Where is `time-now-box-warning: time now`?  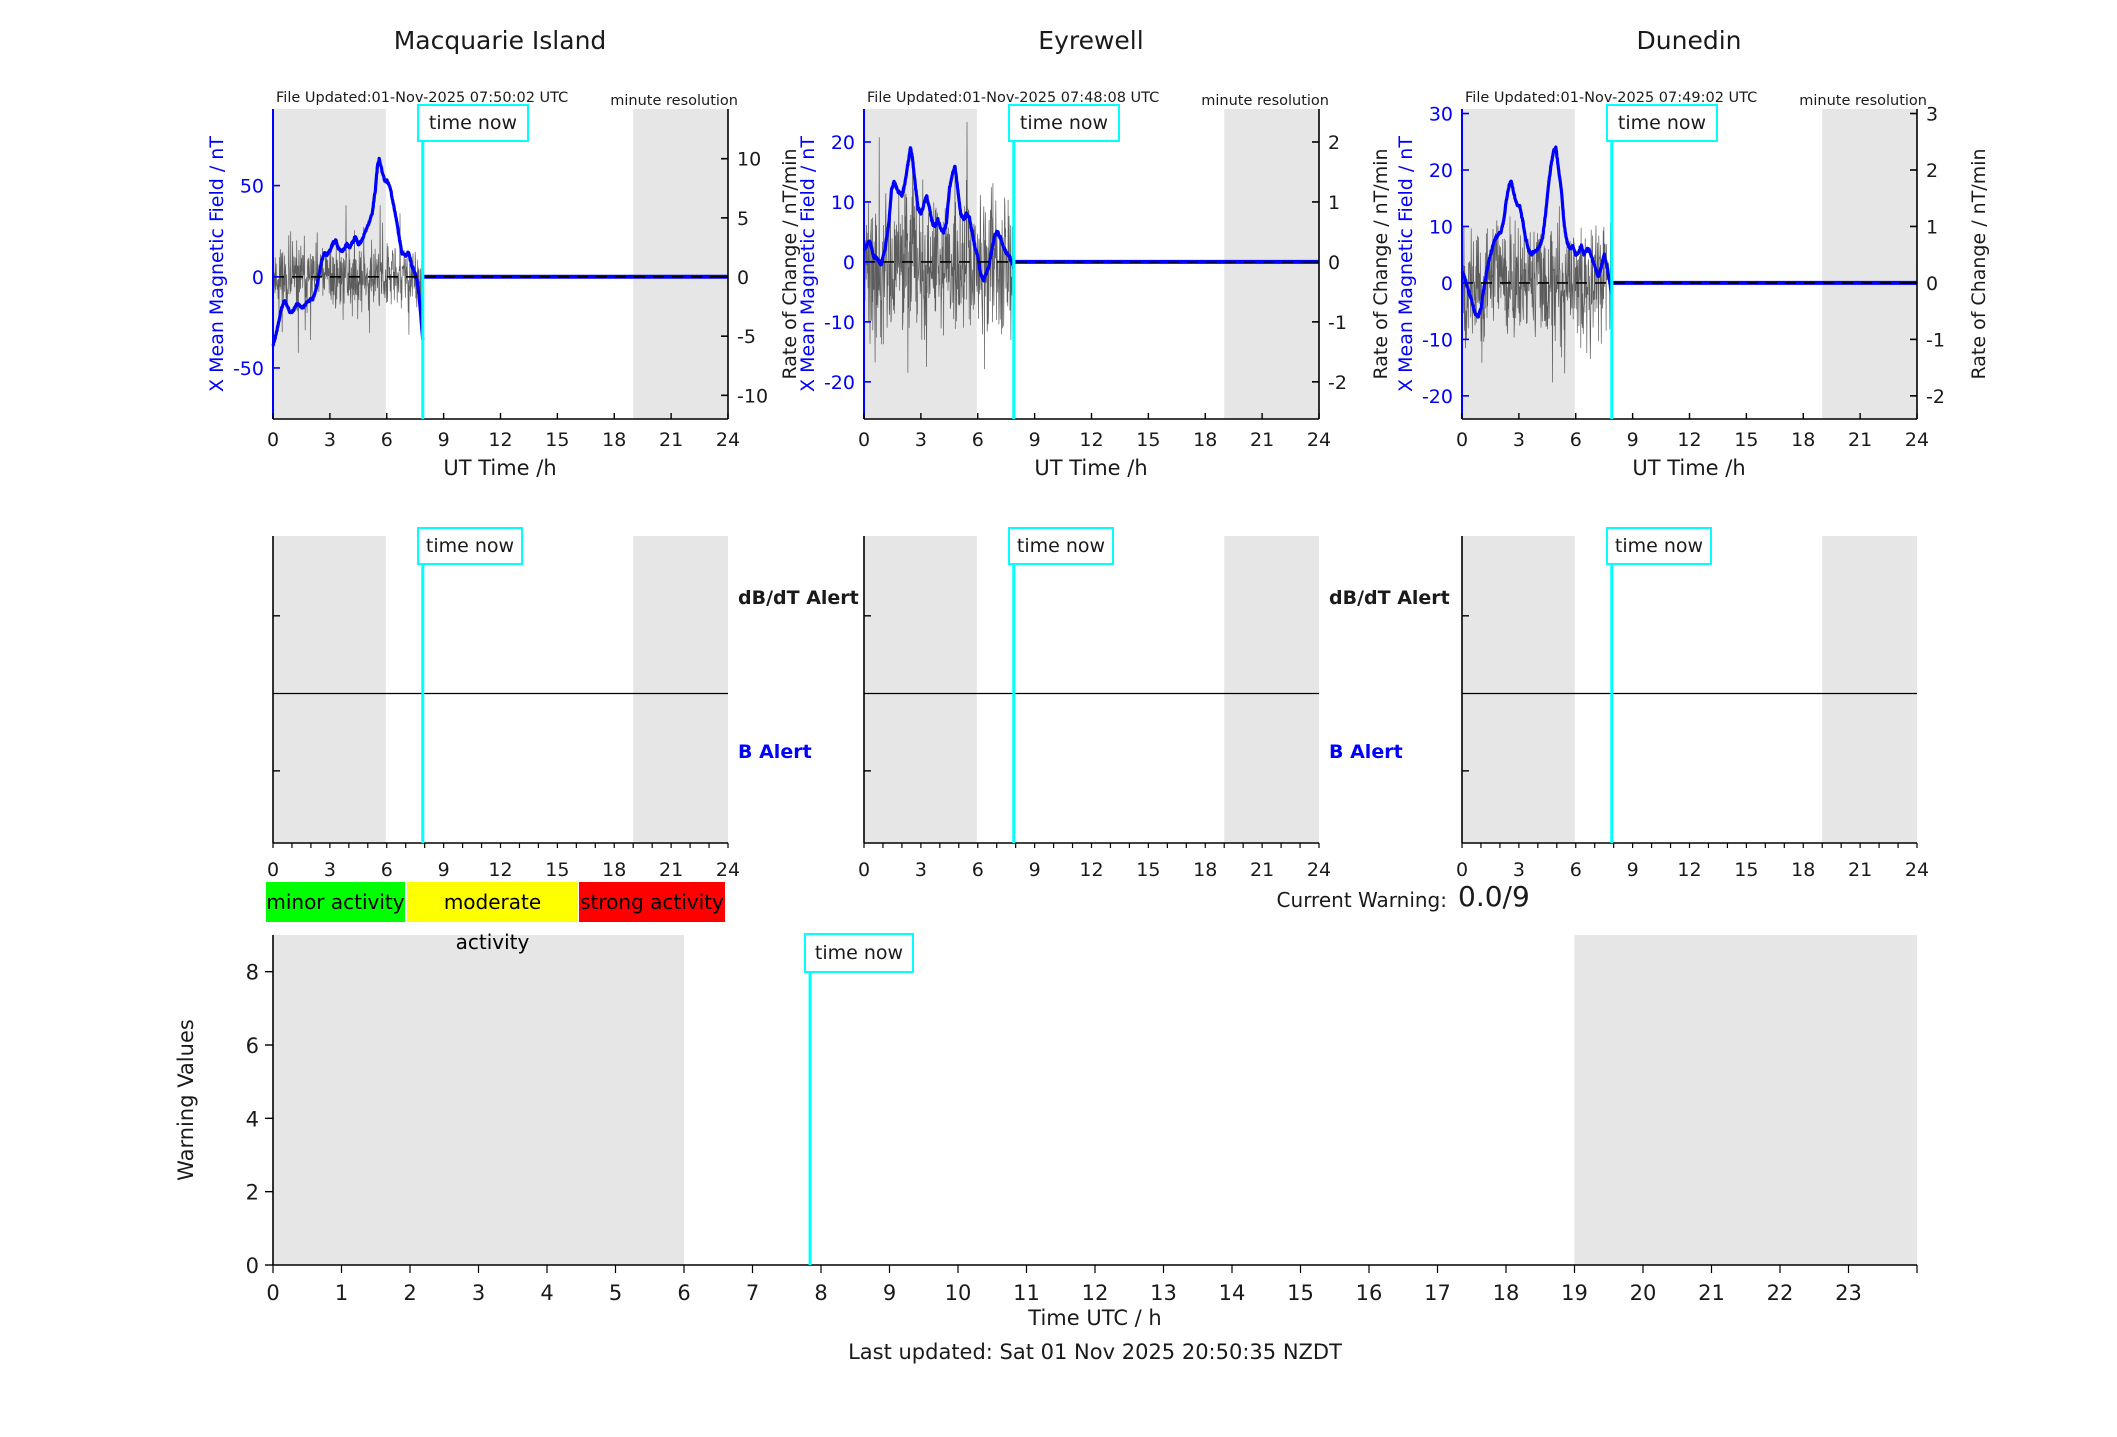 time-now-box-warning: time now is located at coordinates (859, 953).